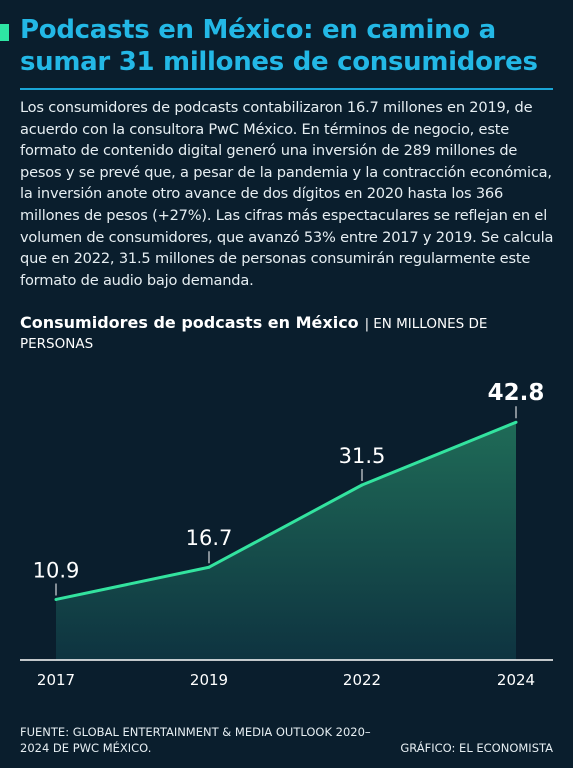 The height and width of the screenshot is (768, 573). Describe the element at coordinates (209, 680) in the screenshot. I see `x-tick-label-2019: 2019` at that location.